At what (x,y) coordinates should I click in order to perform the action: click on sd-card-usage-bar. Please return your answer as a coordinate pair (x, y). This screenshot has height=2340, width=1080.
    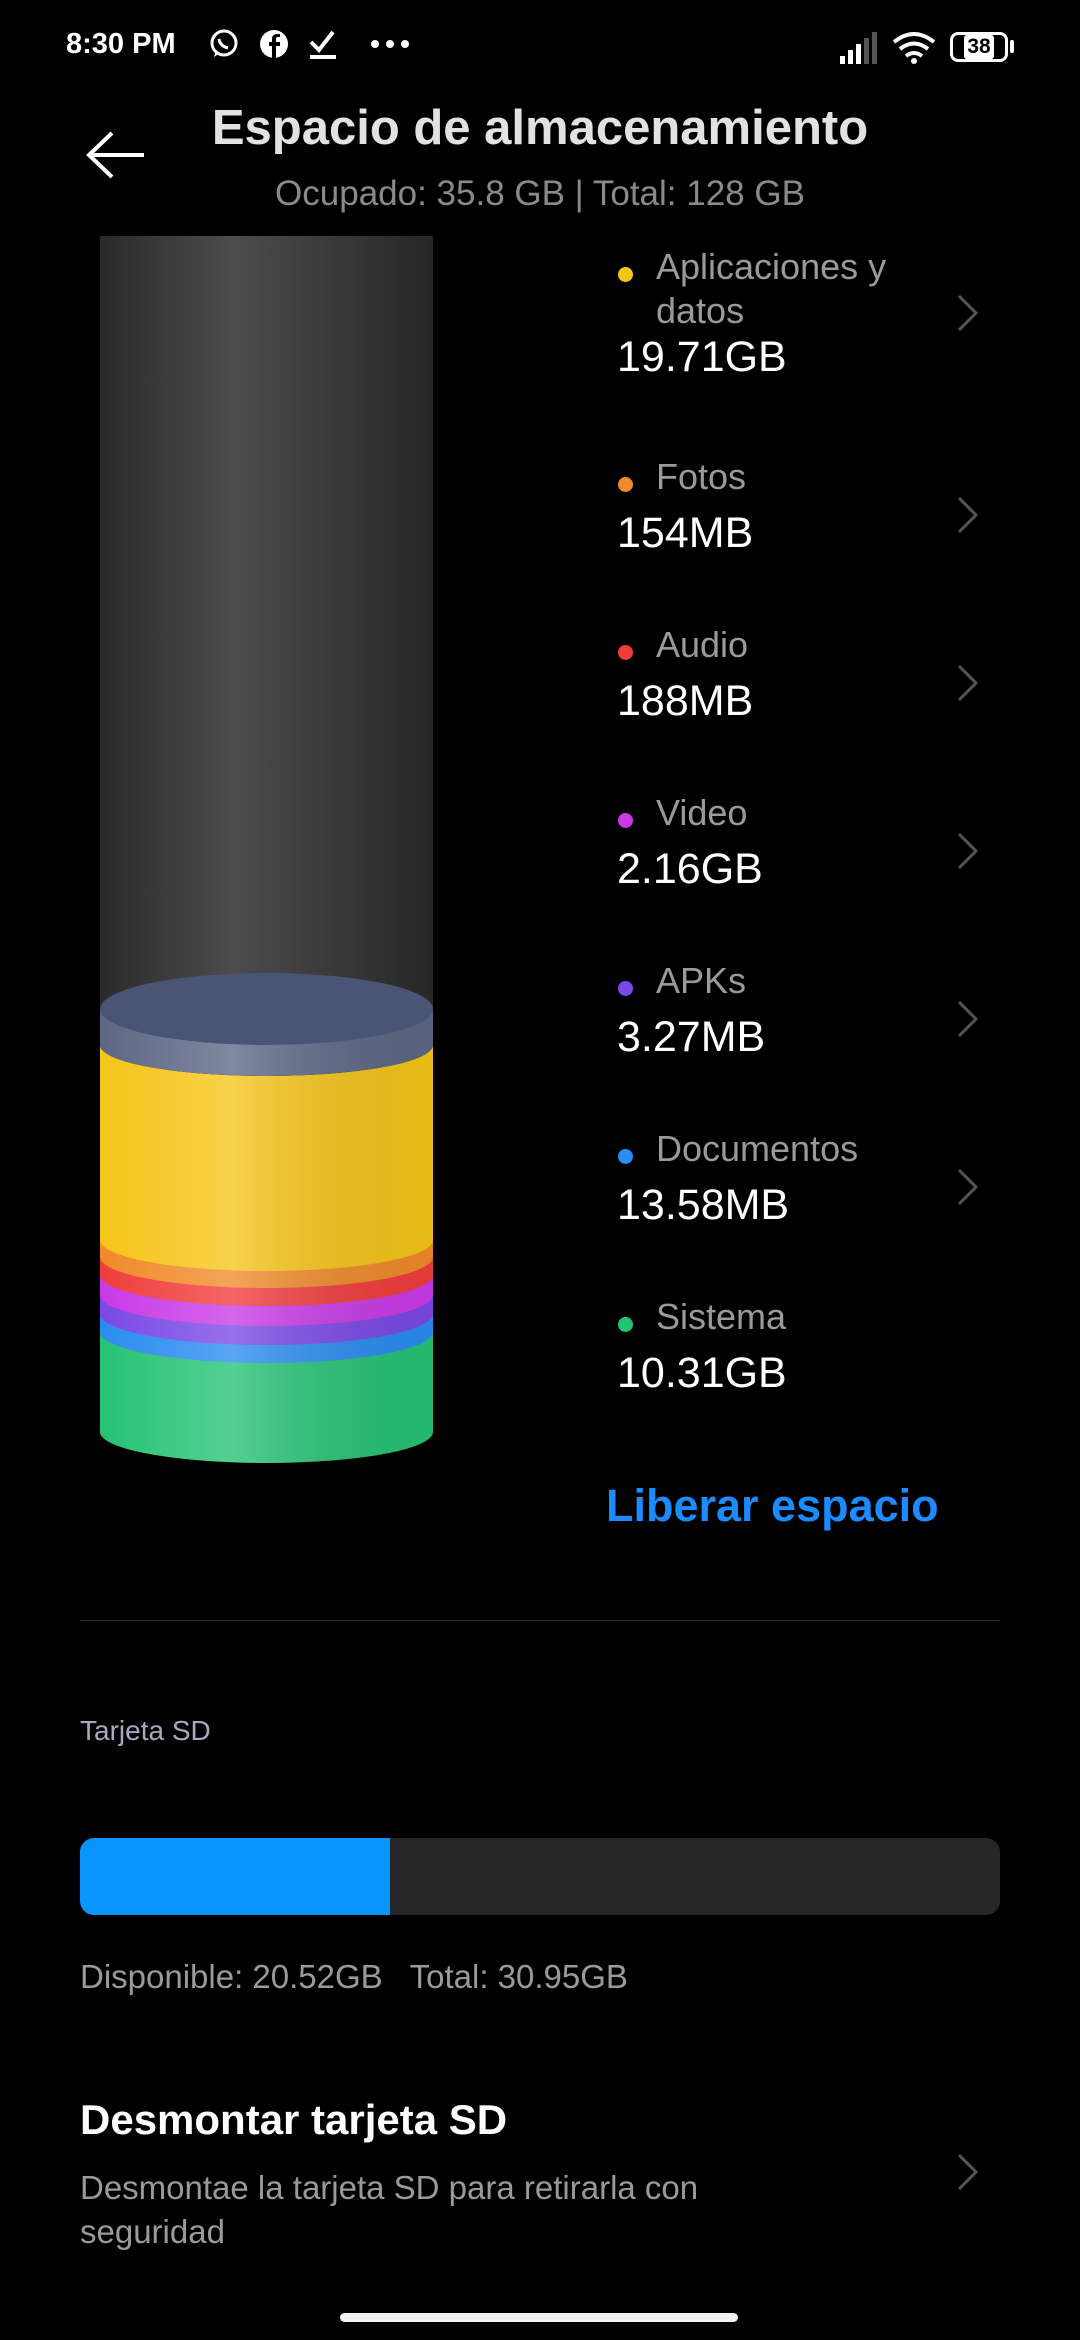
    Looking at the image, I should click on (540, 1876).